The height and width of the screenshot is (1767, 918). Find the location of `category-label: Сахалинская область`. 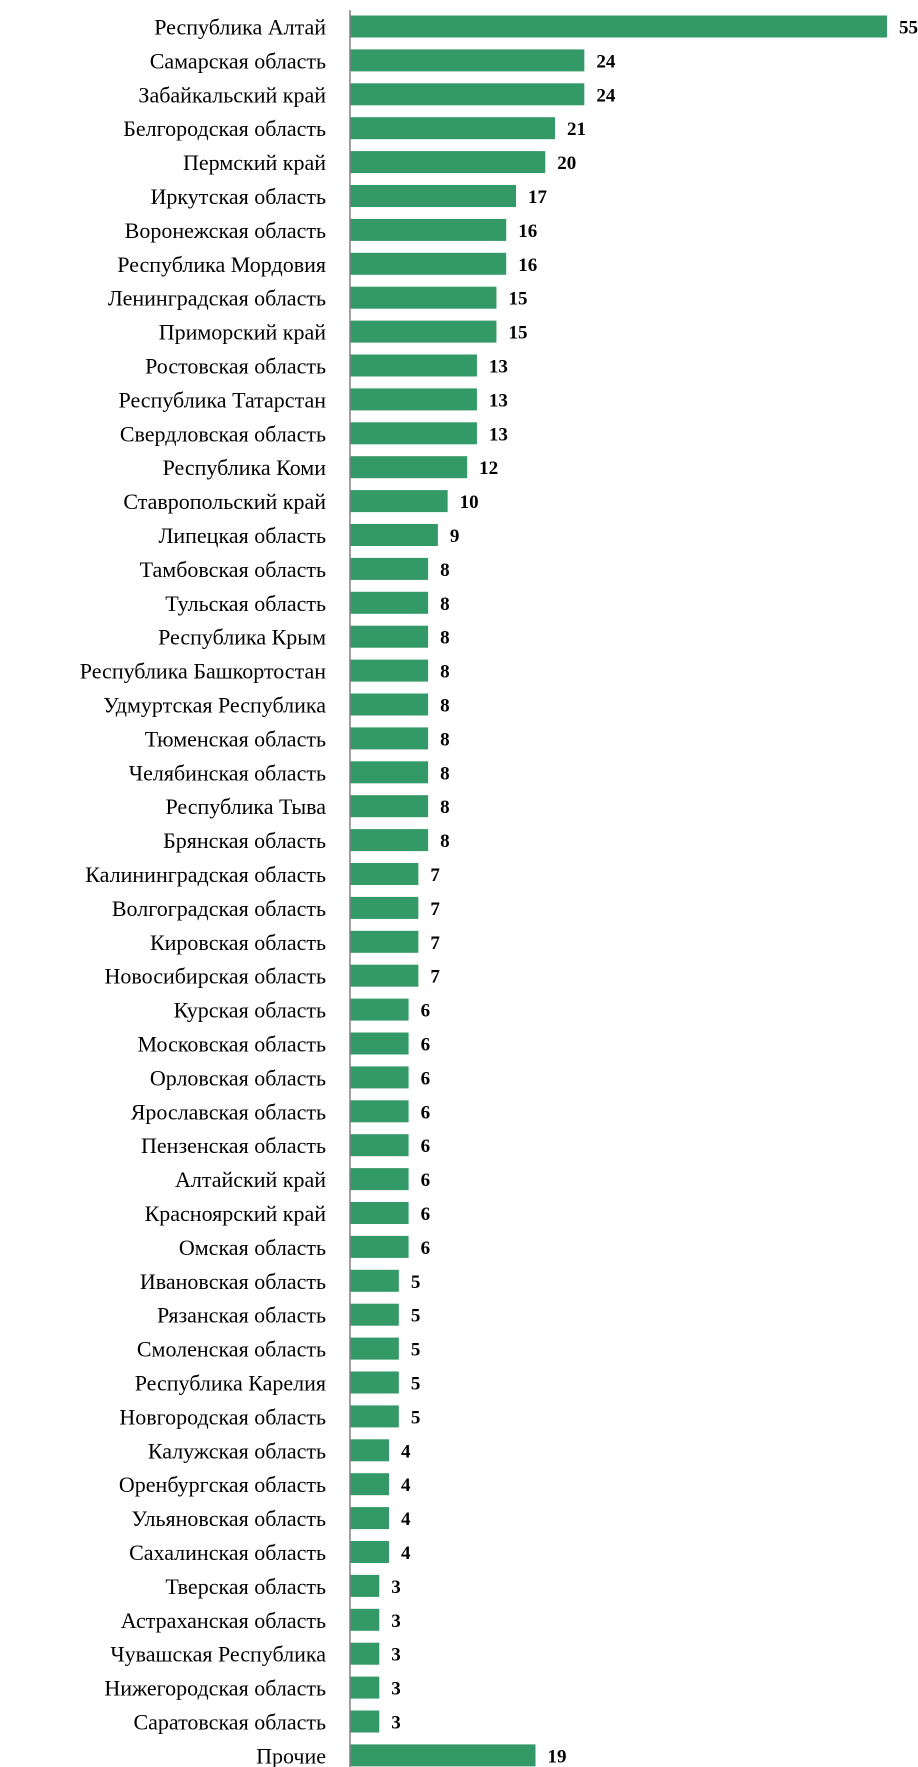

category-label: Сахалинская область is located at coordinates (227, 1552).